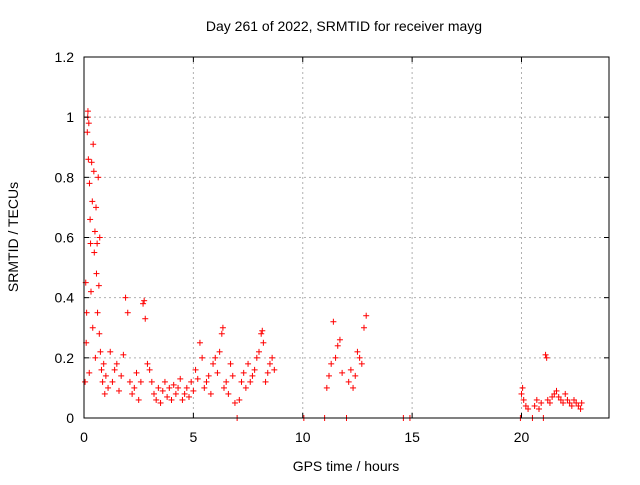  What do you see at coordinates (522, 437) in the screenshot?
I see `x-tick-label: 20` at bounding box center [522, 437].